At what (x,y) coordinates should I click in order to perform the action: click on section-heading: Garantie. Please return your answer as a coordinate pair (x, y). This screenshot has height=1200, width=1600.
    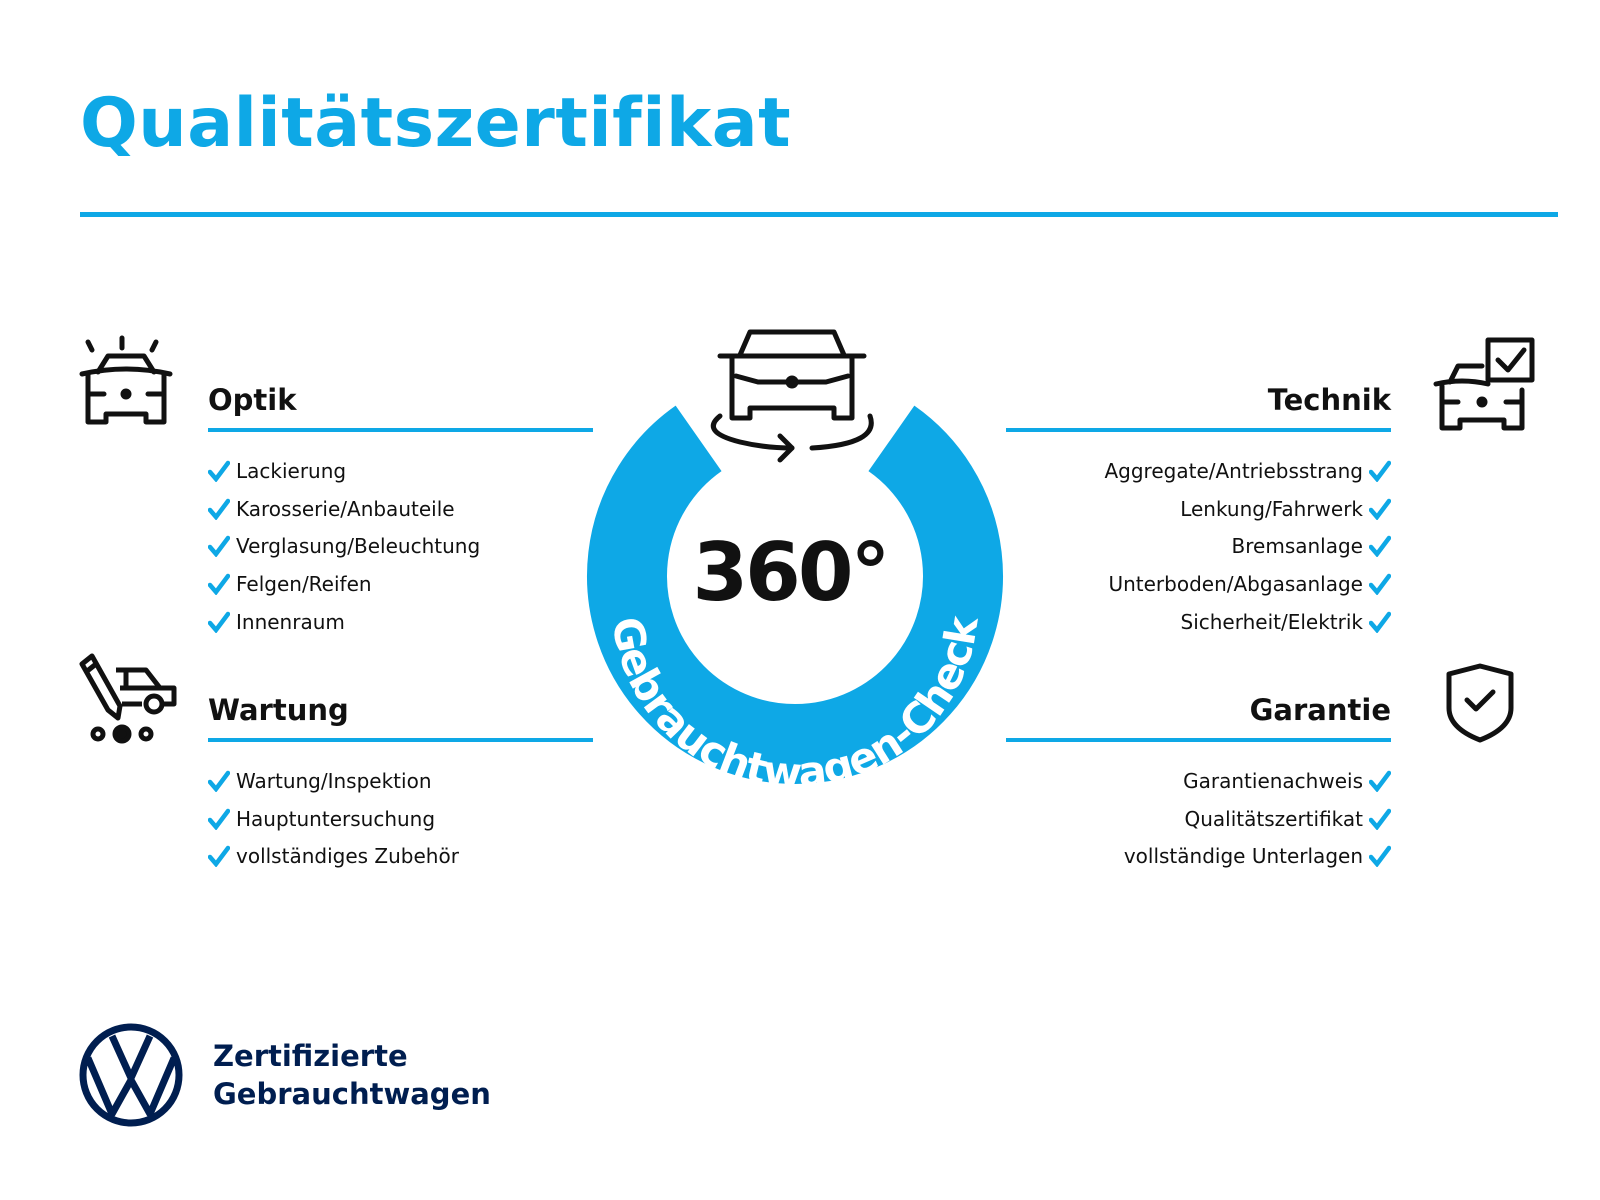
    Looking at the image, I should click on (1320, 710).